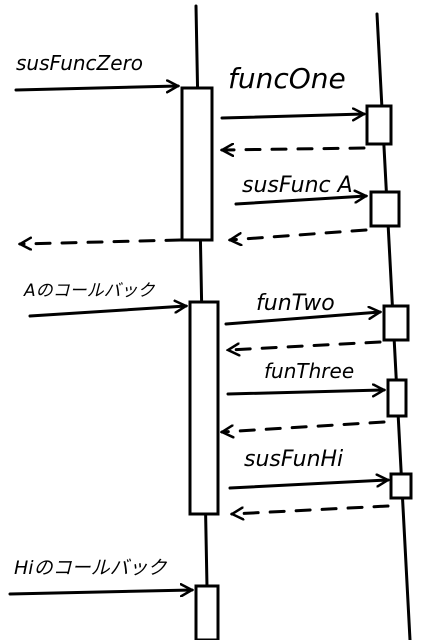 The image size is (437, 640). What do you see at coordinates (295, 303) in the screenshot?
I see `message-label-funtwo: funTwo` at bounding box center [295, 303].